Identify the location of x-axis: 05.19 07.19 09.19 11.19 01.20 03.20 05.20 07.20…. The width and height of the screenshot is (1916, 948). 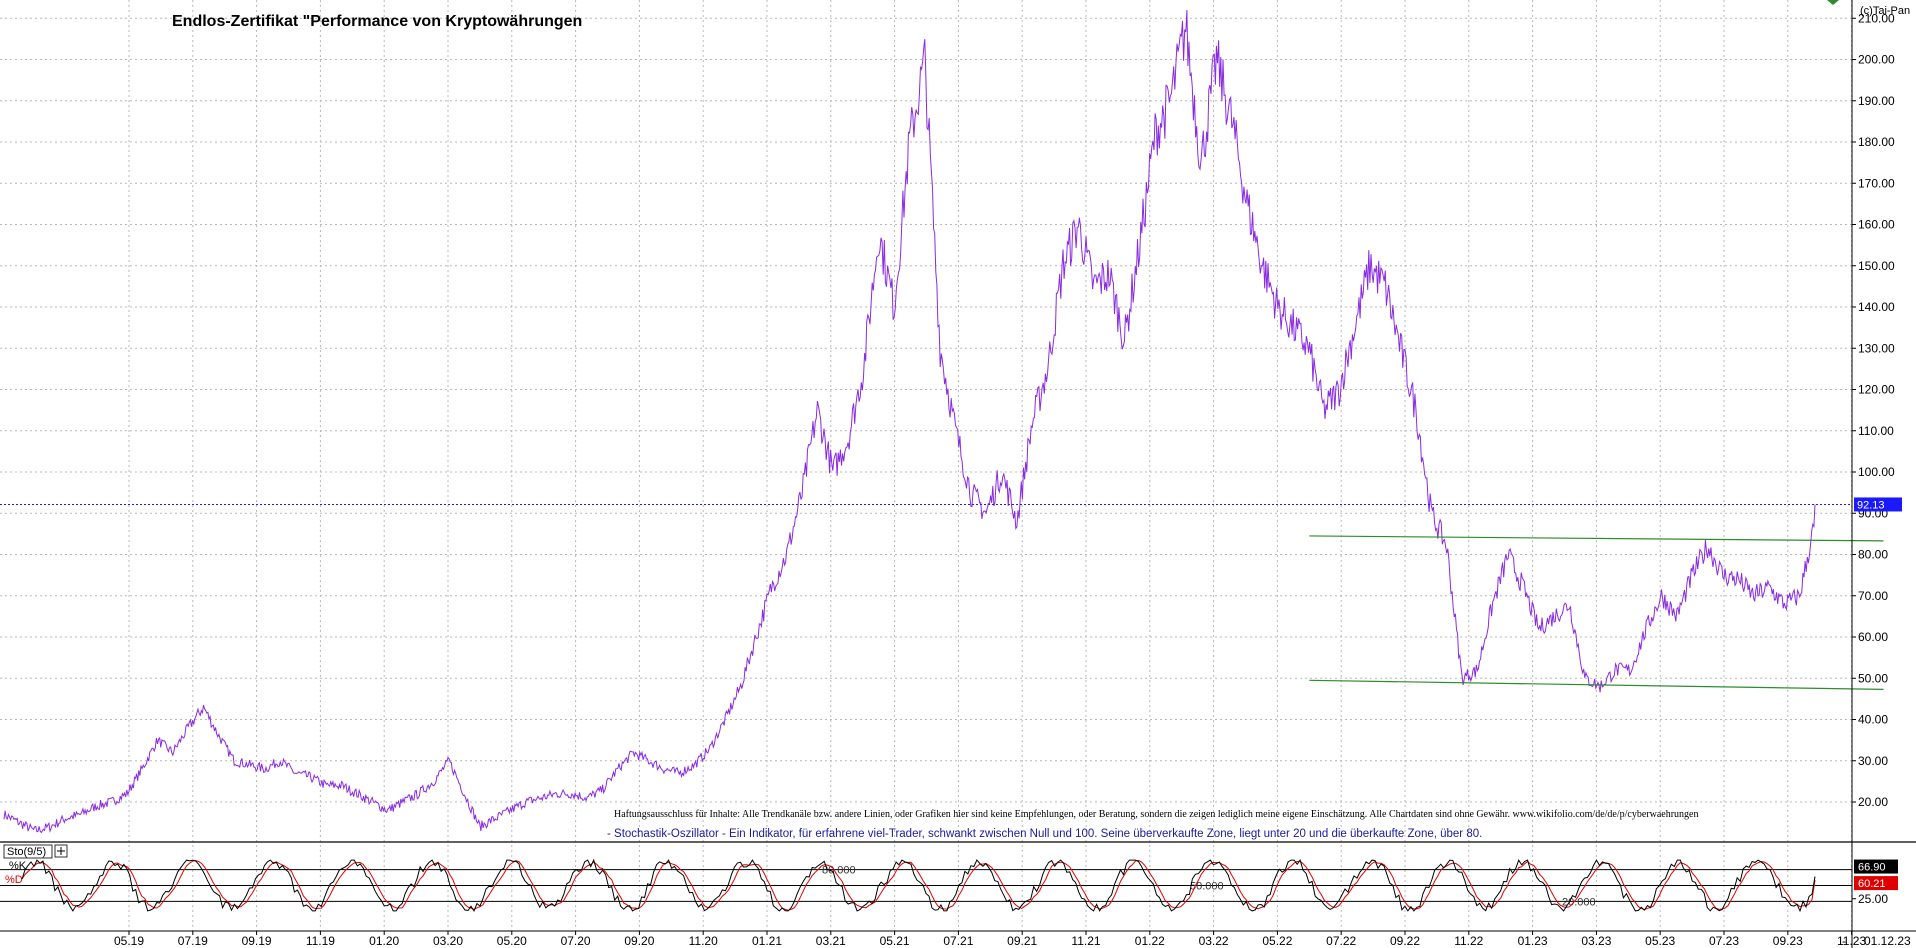
(990, 939).